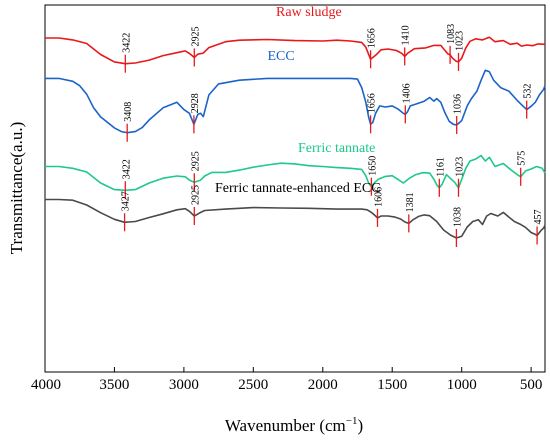  I want to click on series-label-ferric-tannate-enhanced-ecc: Ferric tannate-enhanced ECC, so click(298, 188).